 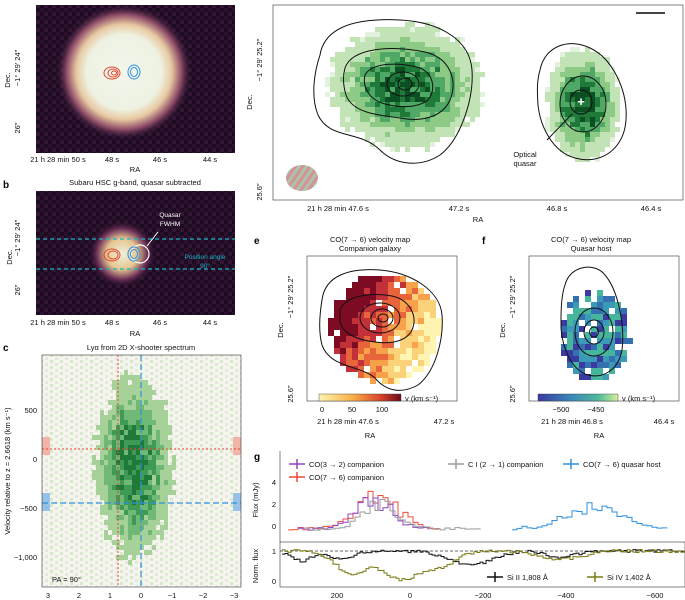 I want to click on panel-c-y-label: Velocity relative to z = 2.6618 (km s⁻¹), so click(x=7, y=471).